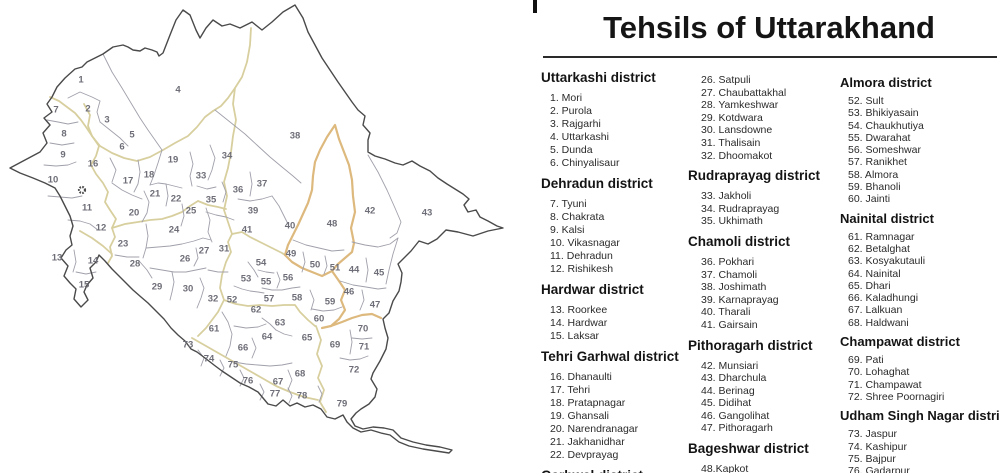  I want to click on tehsil-number-label: 16, so click(93, 164).